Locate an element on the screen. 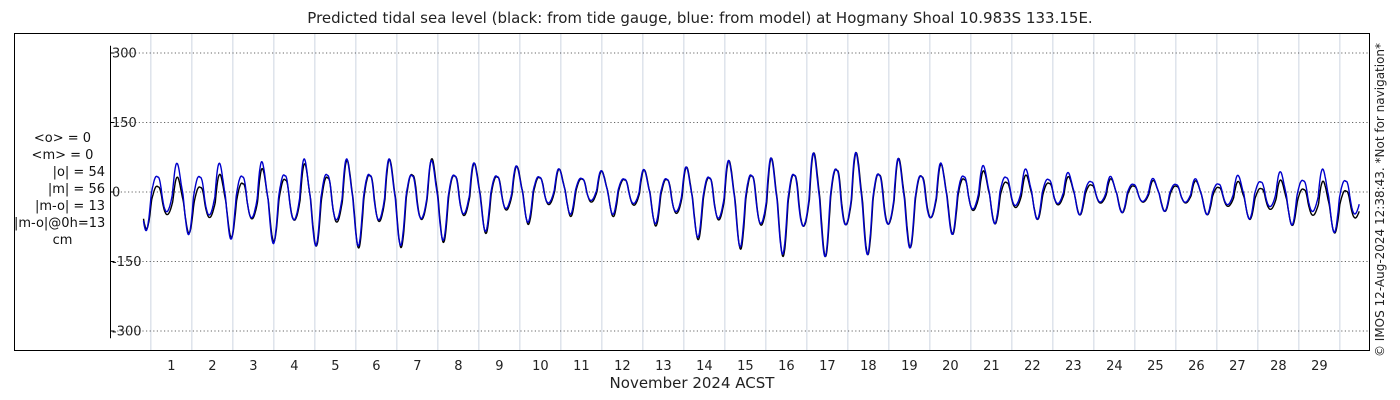  x-tick-label: 15 is located at coordinates (745, 366).